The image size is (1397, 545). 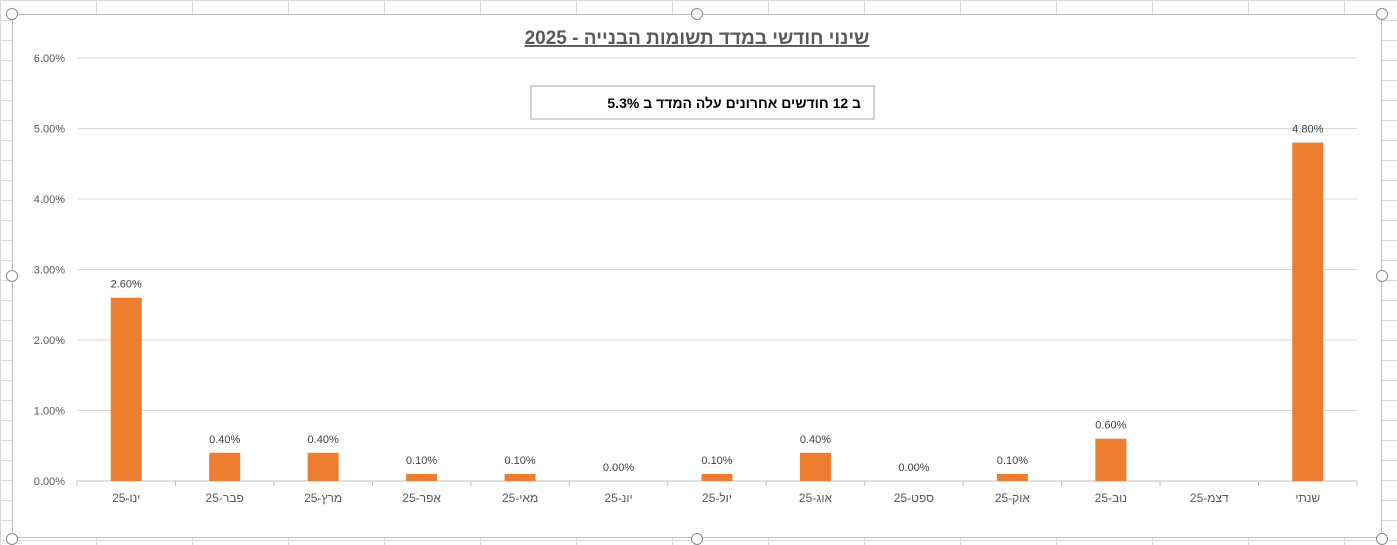 What do you see at coordinates (49, 341) in the screenshot?
I see `y-tick-label: 2.00%` at bounding box center [49, 341].